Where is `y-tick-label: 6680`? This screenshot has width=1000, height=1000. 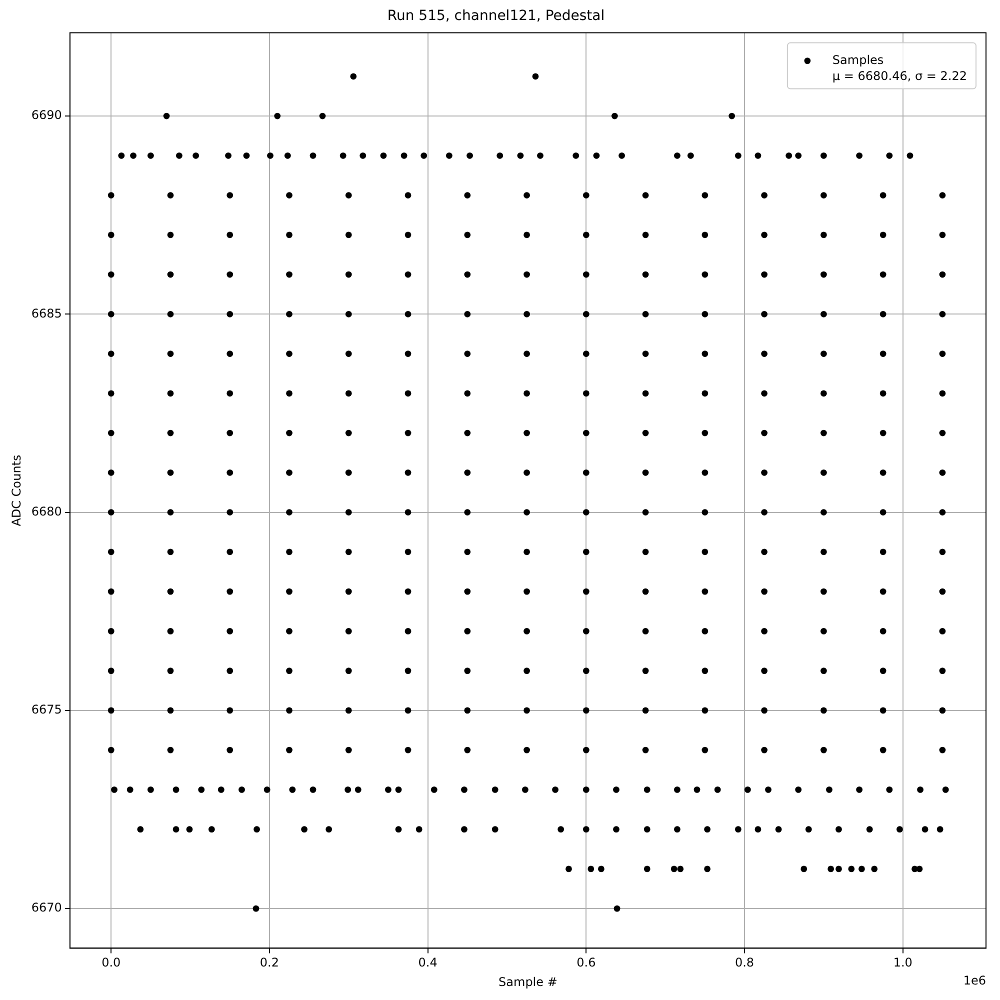 y-tick-label: 6680 is located at coordinates (46, 511).